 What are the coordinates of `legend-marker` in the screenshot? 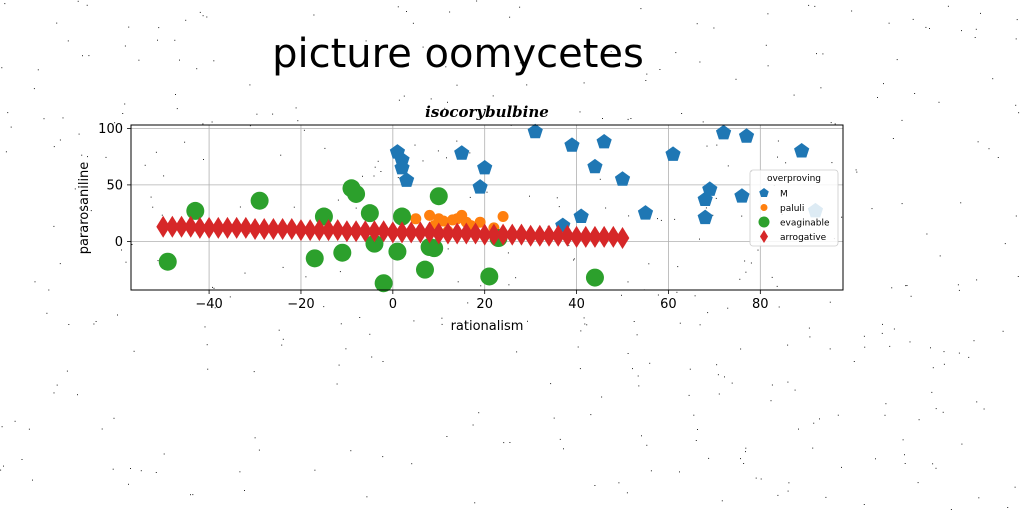 It's located at (764, 207).